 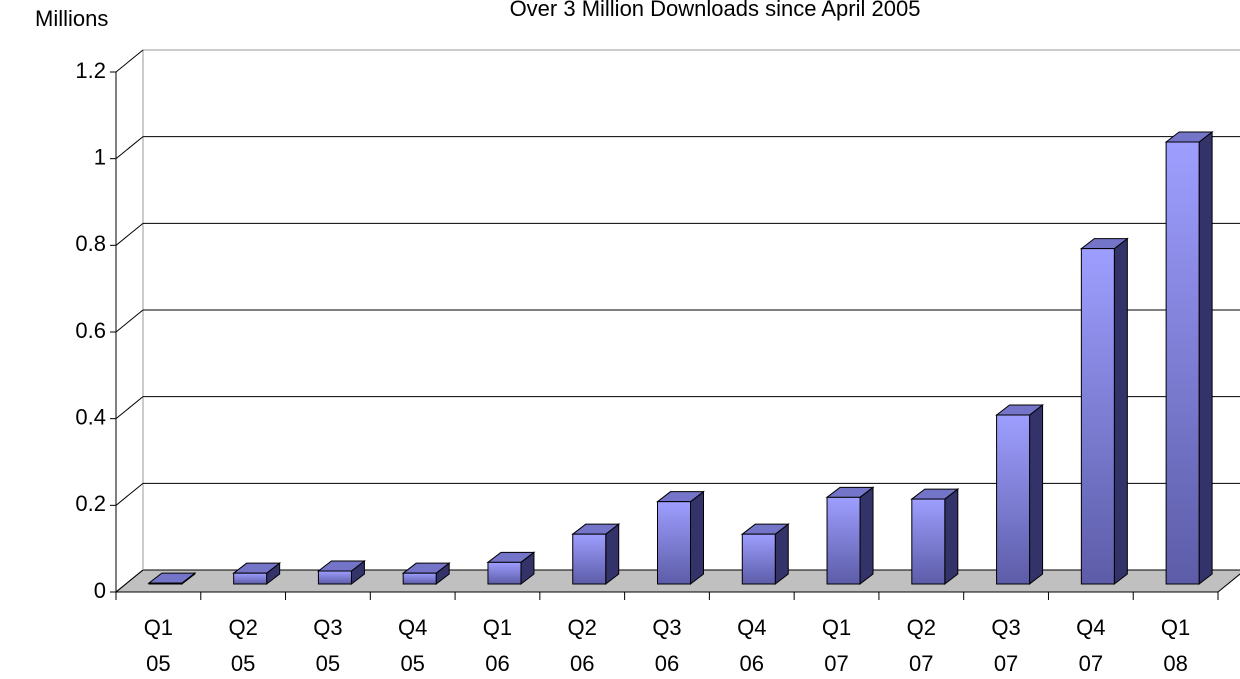 I want to click on x-tick-label: Q1 06, so click(x=497, y=645).